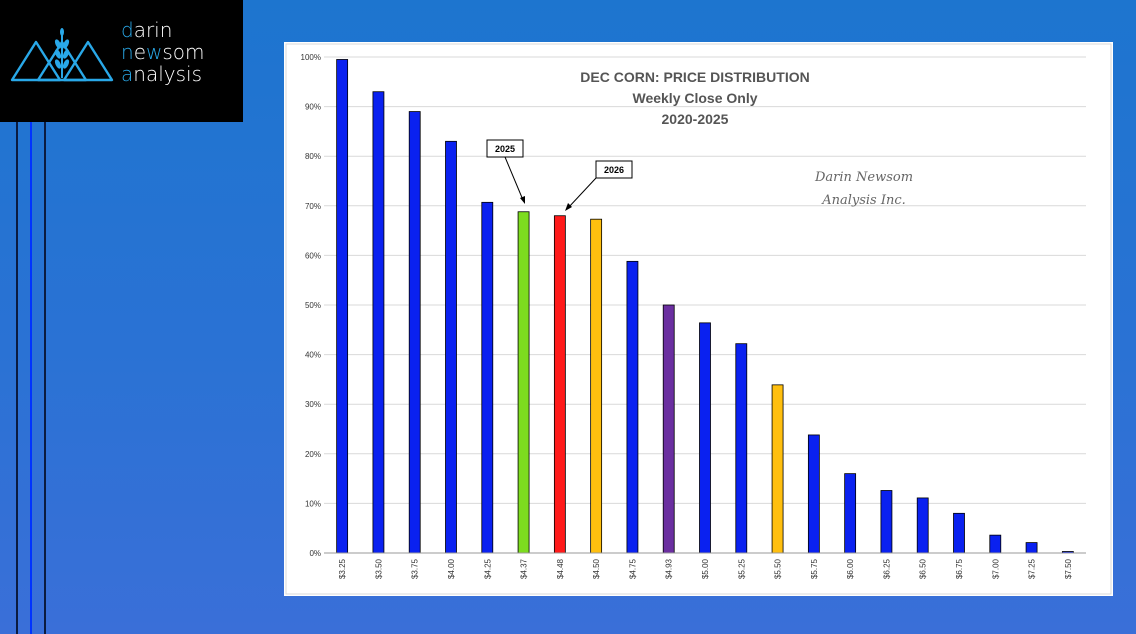 Image resolution: width=1136 pixels, height=634 pixels. What do you see at coordinates (850, 568) in the screenshot?
I see `x-tick-label: $6.00` at bounding box center [850, 568].